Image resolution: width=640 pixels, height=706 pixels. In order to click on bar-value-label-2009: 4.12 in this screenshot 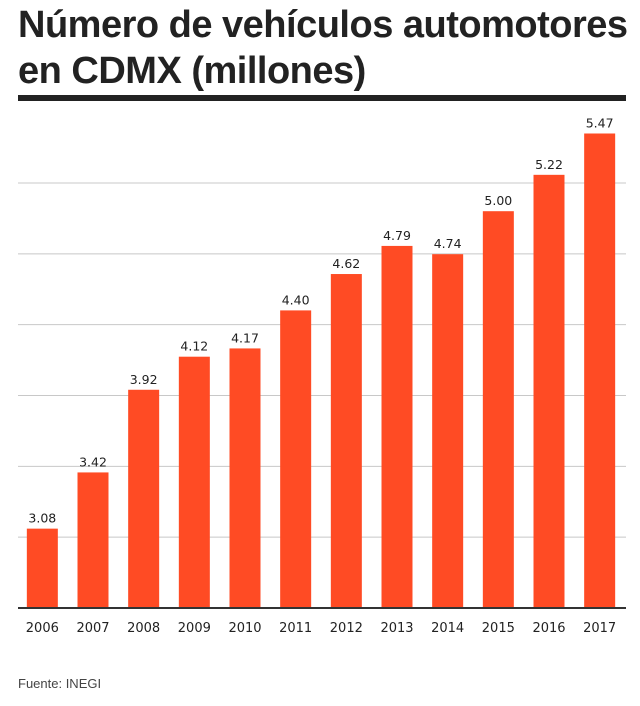, I will do `click(194, 346)`.